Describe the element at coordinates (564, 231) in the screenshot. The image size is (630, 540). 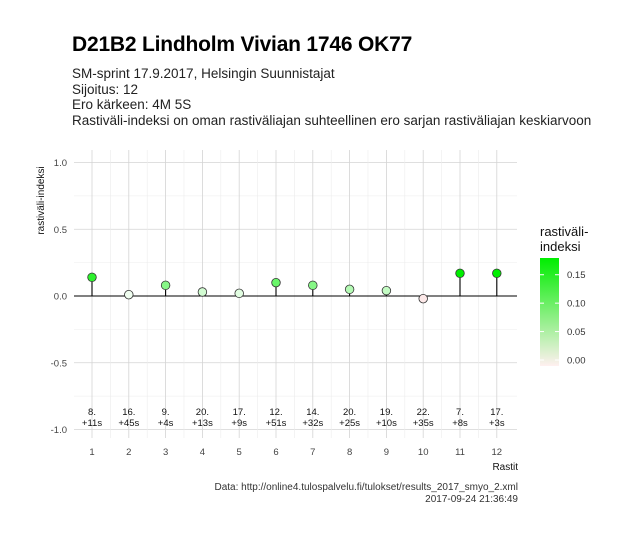
I see `legend-title-line: rastiväli-` at that location.